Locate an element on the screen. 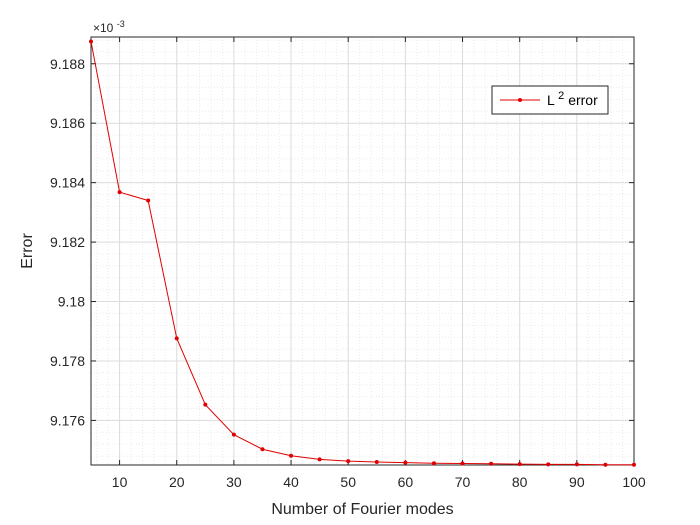 This screenshot has height=525, width=700. y-tick-labels: 9.176 9.178 9.18 9.182 9.184 9.186 9.188 is located at coordinates (67, 242).